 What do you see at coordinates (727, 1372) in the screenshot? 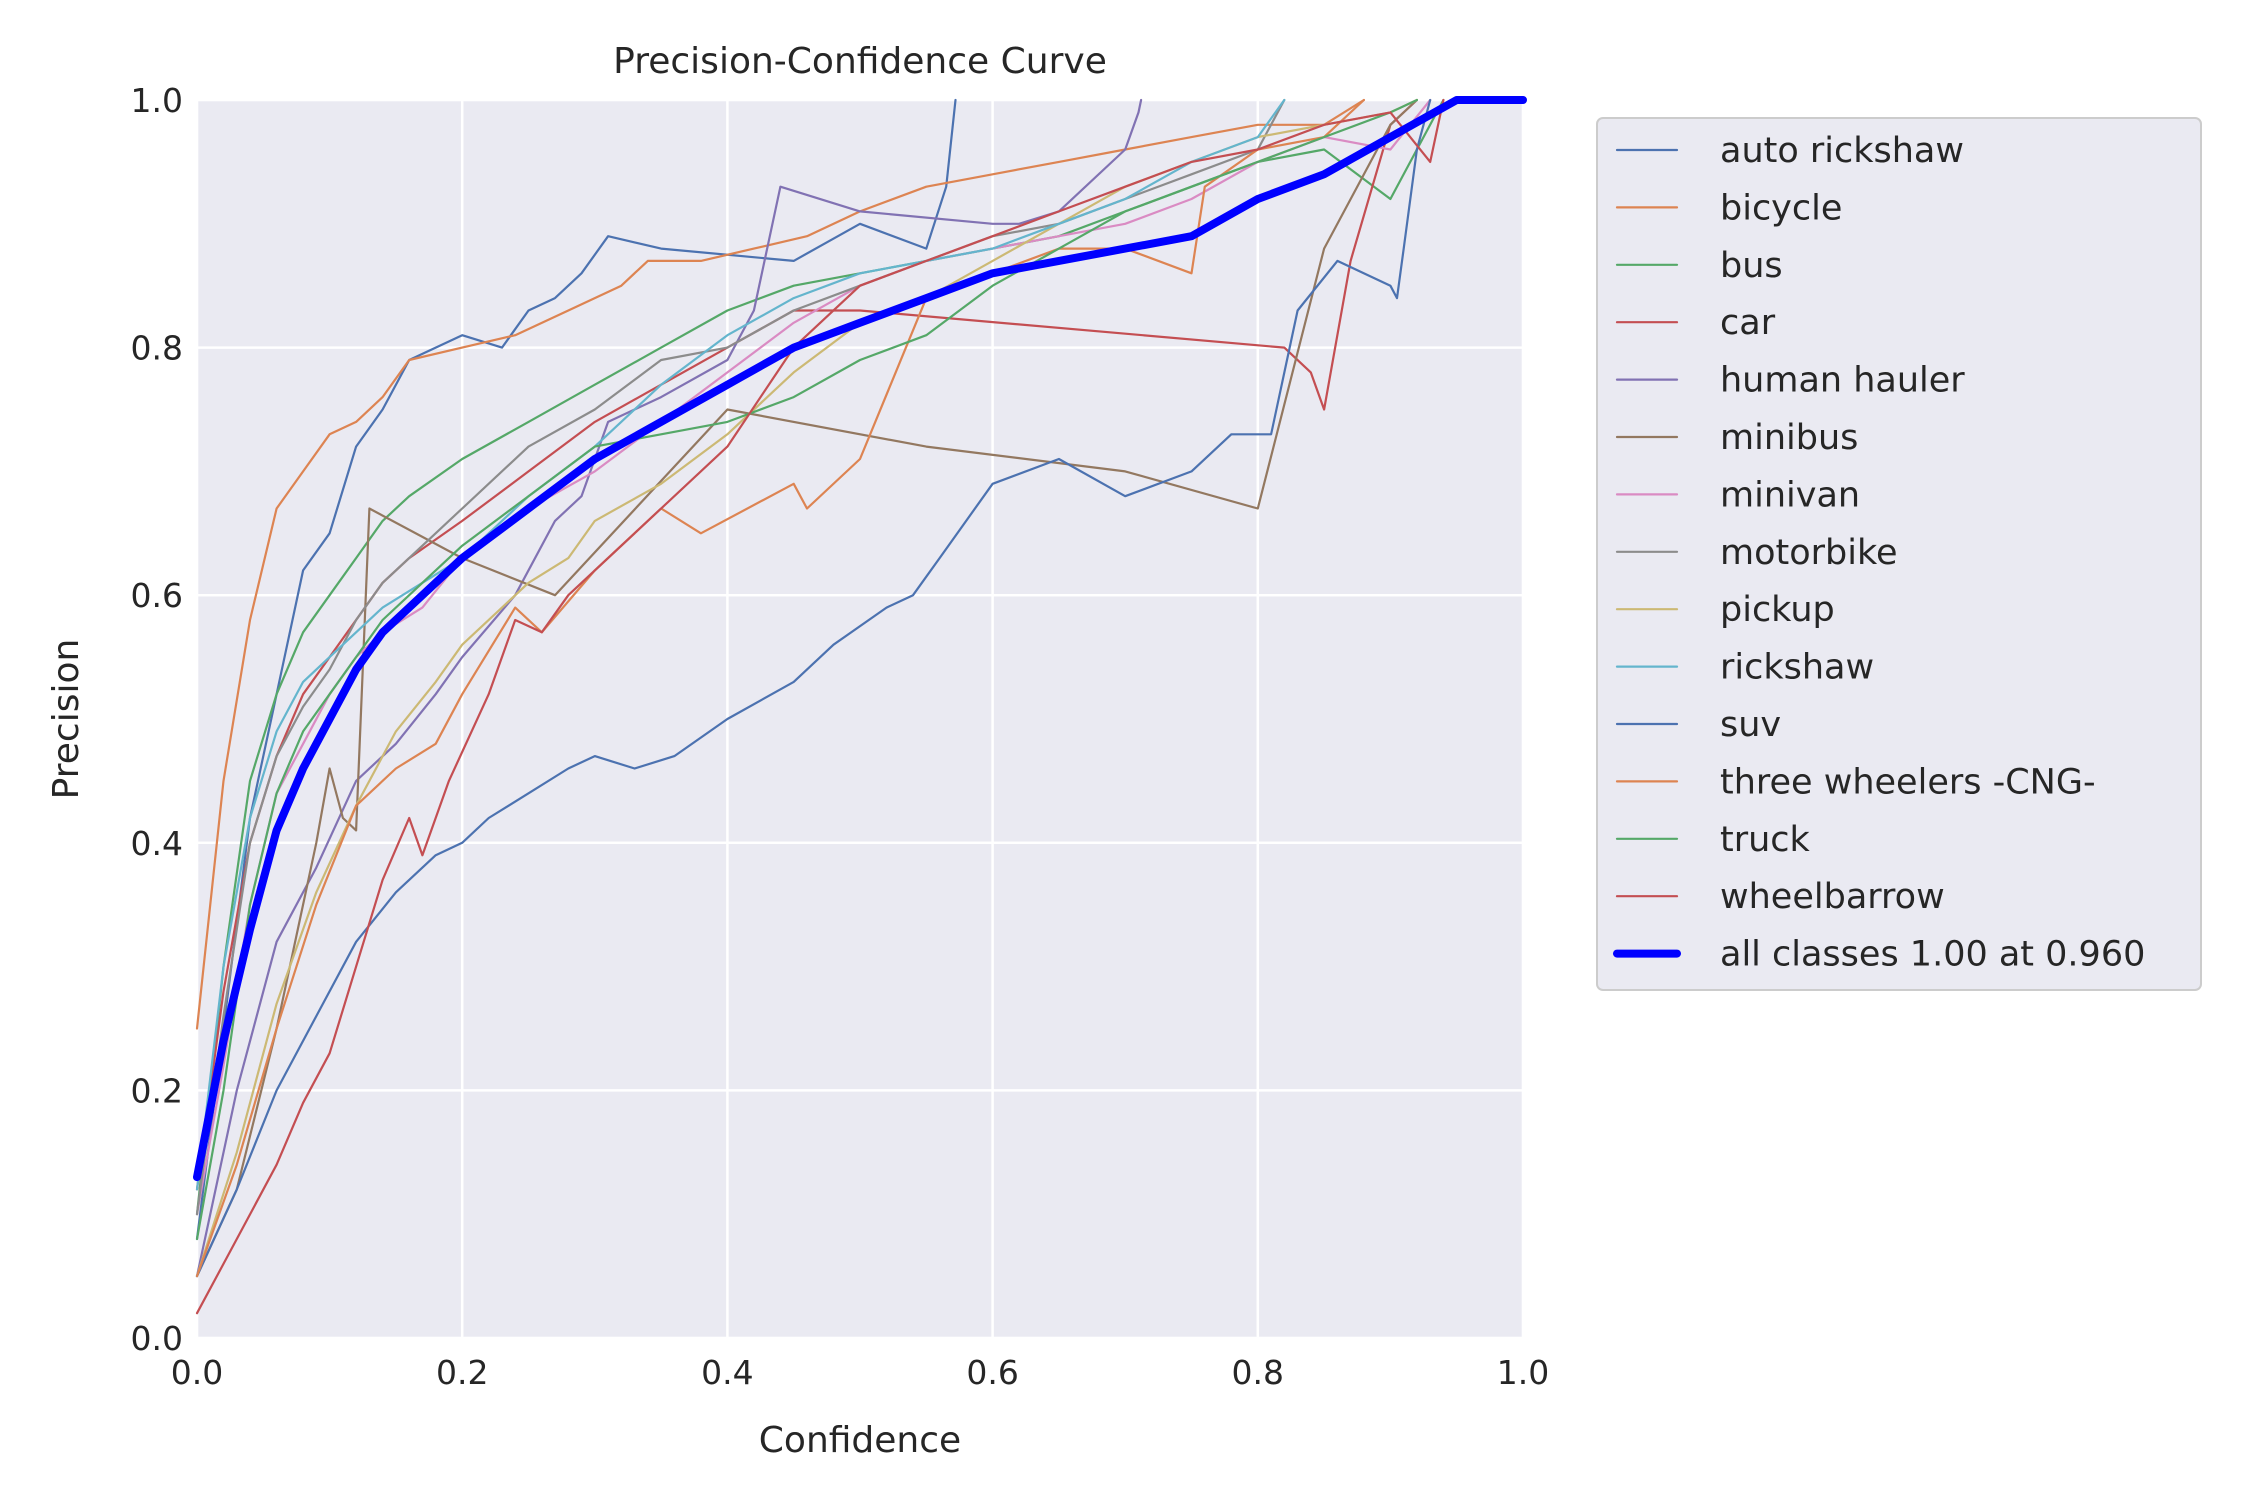
I see `x-tick-label: 0.4` at bounding box center [727, 1372].